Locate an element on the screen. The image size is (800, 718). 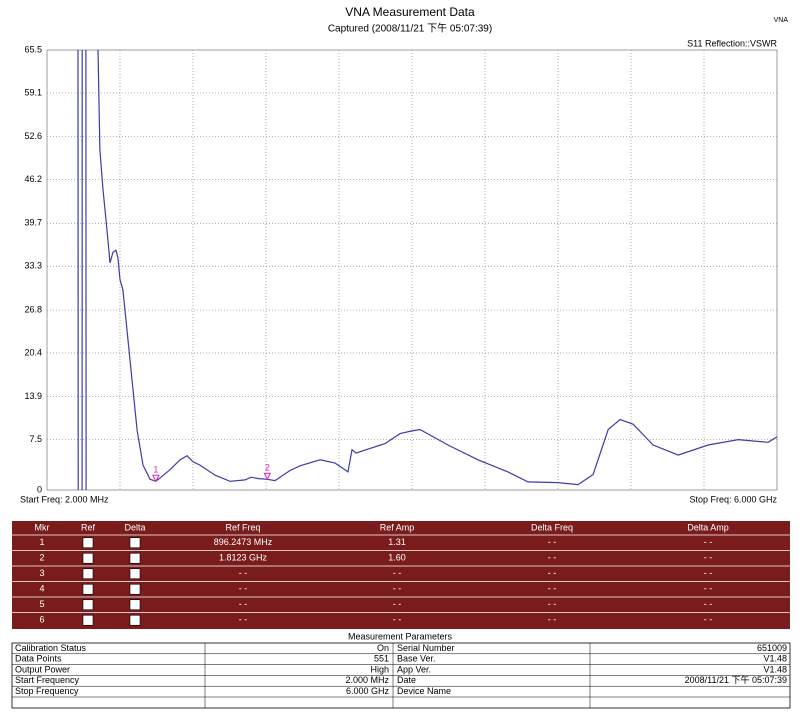
start-label: Start Freq: 2.000 MHz is located at coordinates (64, 499).